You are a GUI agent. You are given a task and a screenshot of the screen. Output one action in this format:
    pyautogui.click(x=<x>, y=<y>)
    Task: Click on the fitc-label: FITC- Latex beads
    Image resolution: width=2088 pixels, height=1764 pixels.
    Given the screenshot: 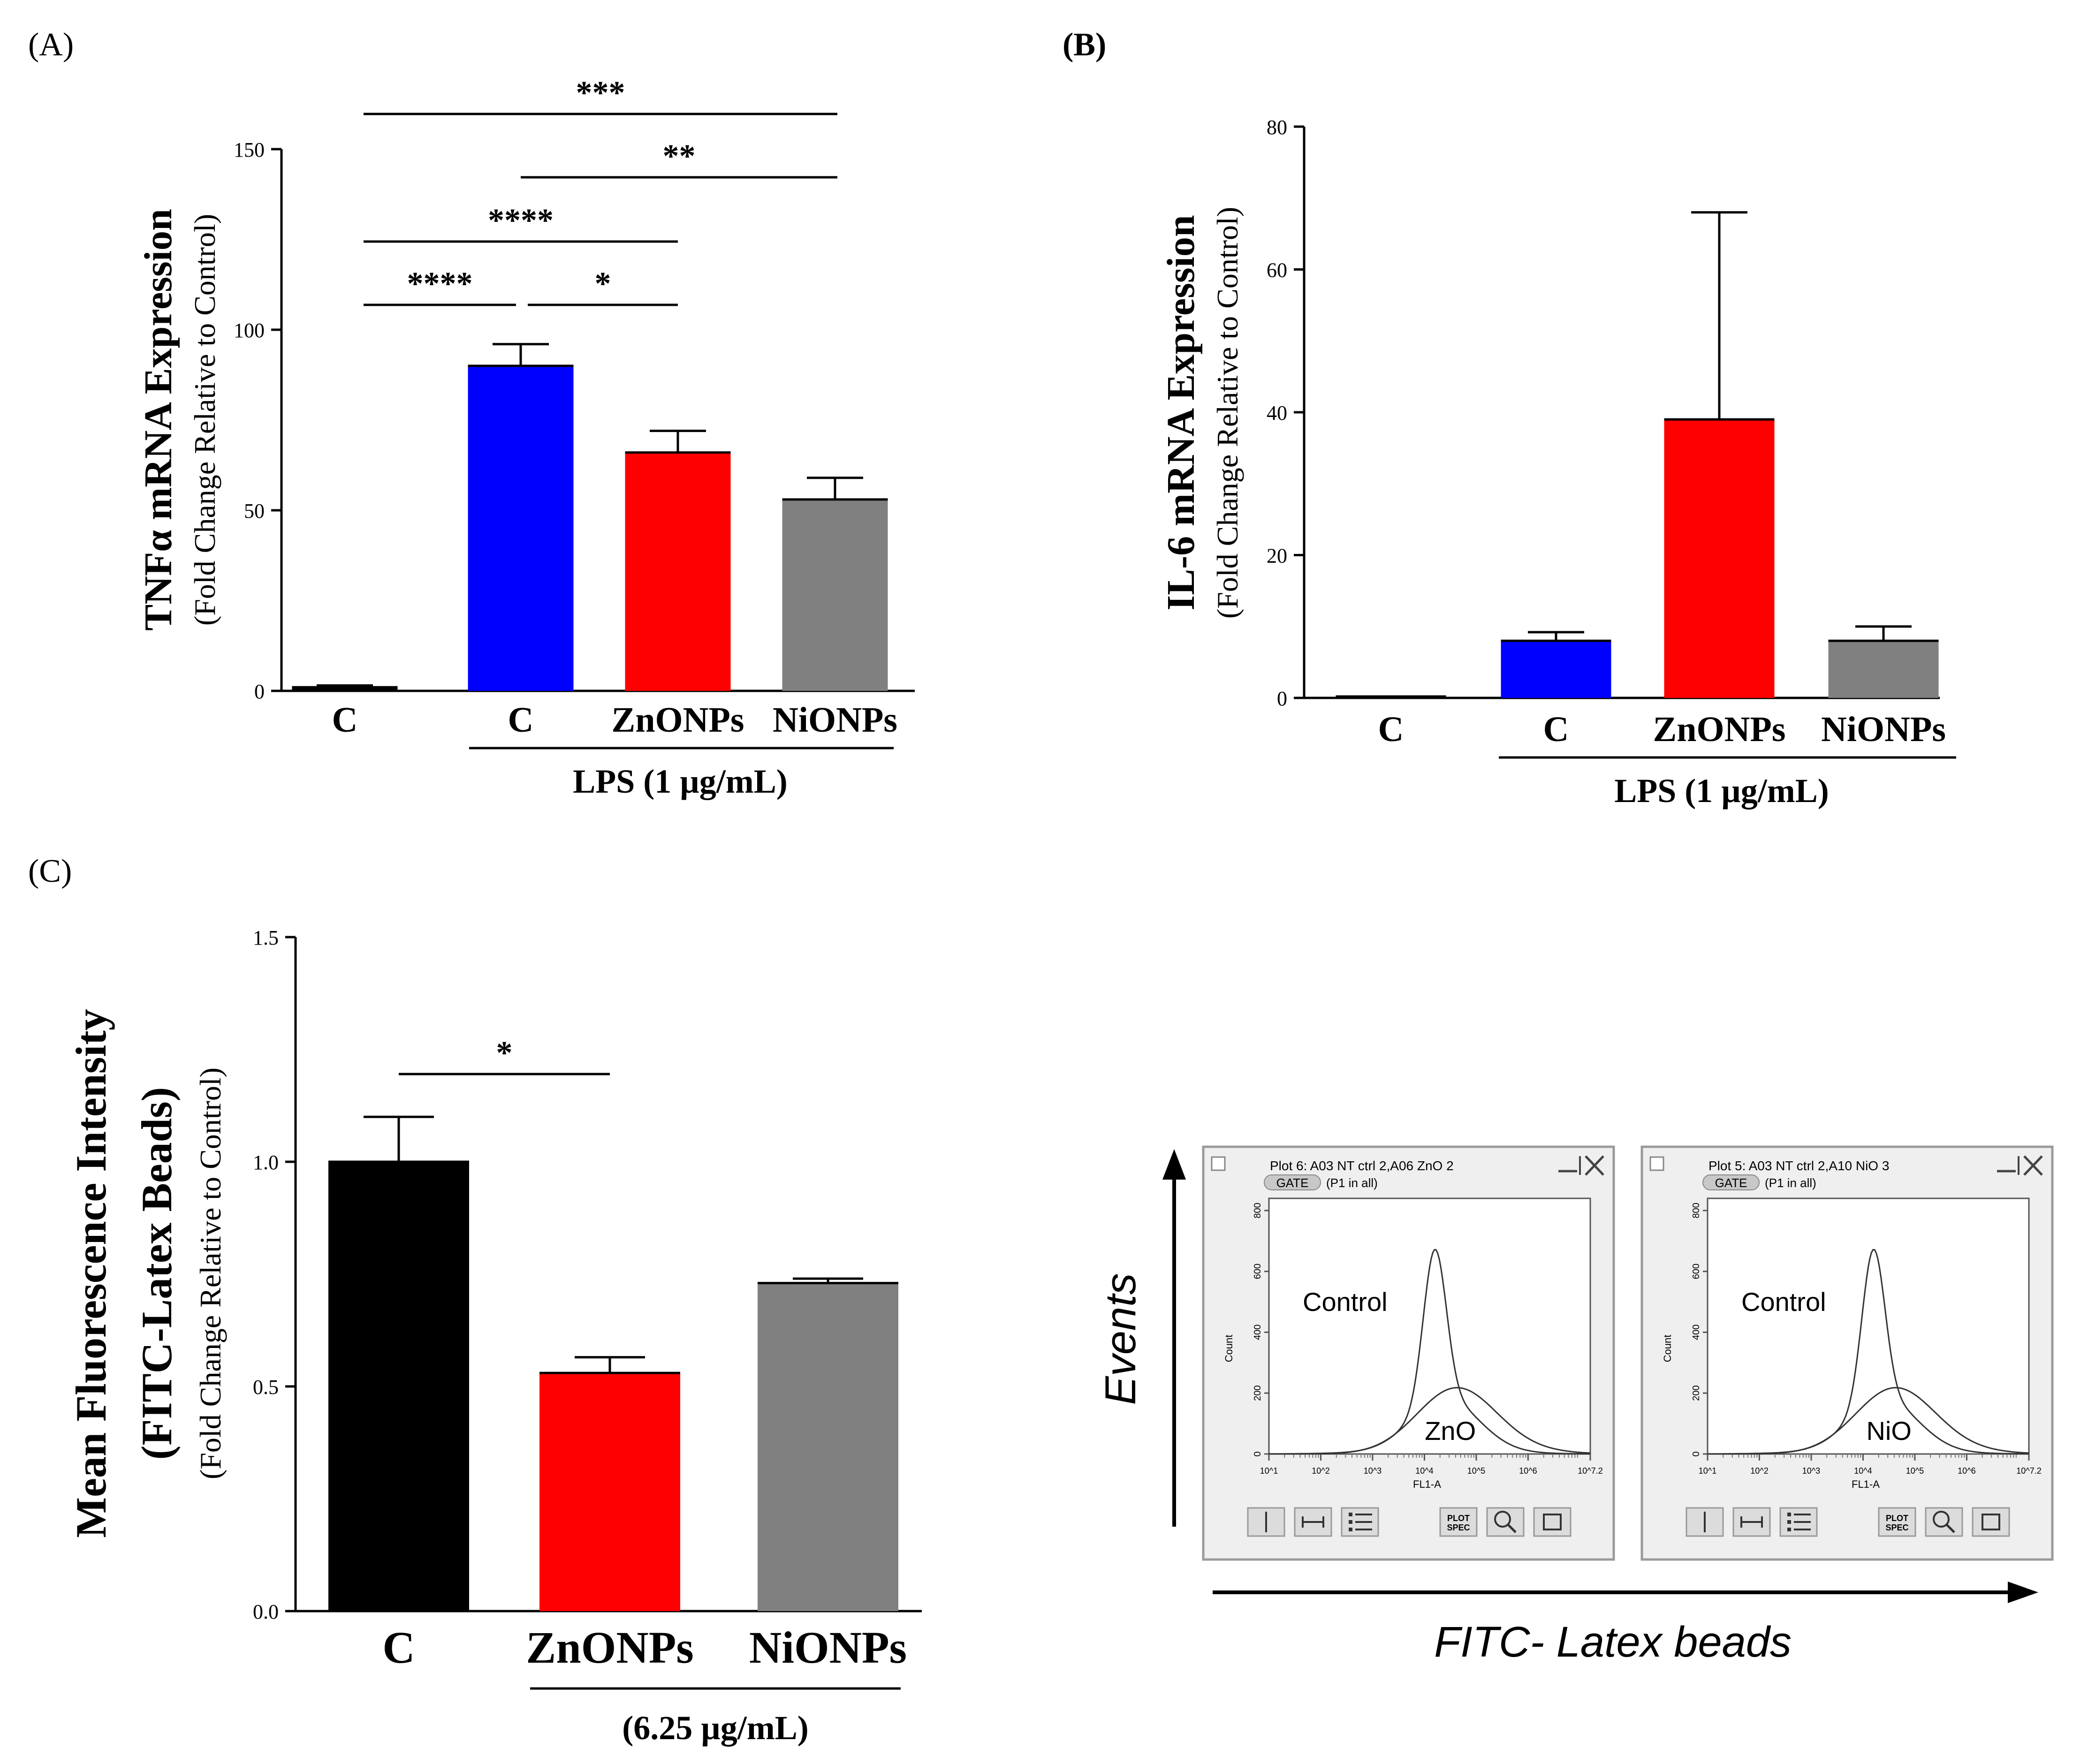 What is the action you would take?
    pyautogui.click(x=1613, y=1642)
    